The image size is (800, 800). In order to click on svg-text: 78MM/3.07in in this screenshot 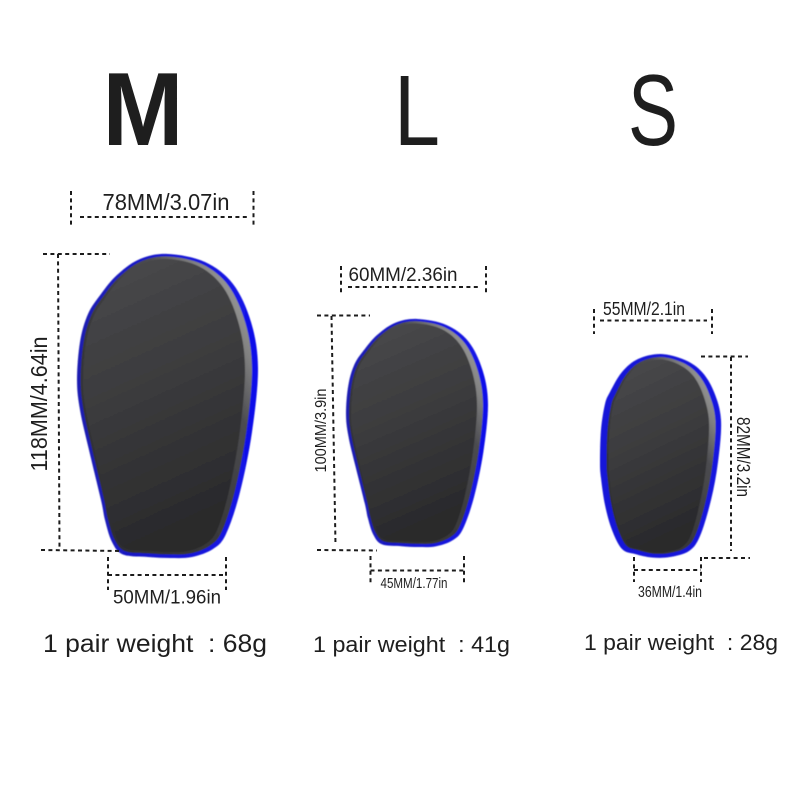, I will do `click(166, 202)`.